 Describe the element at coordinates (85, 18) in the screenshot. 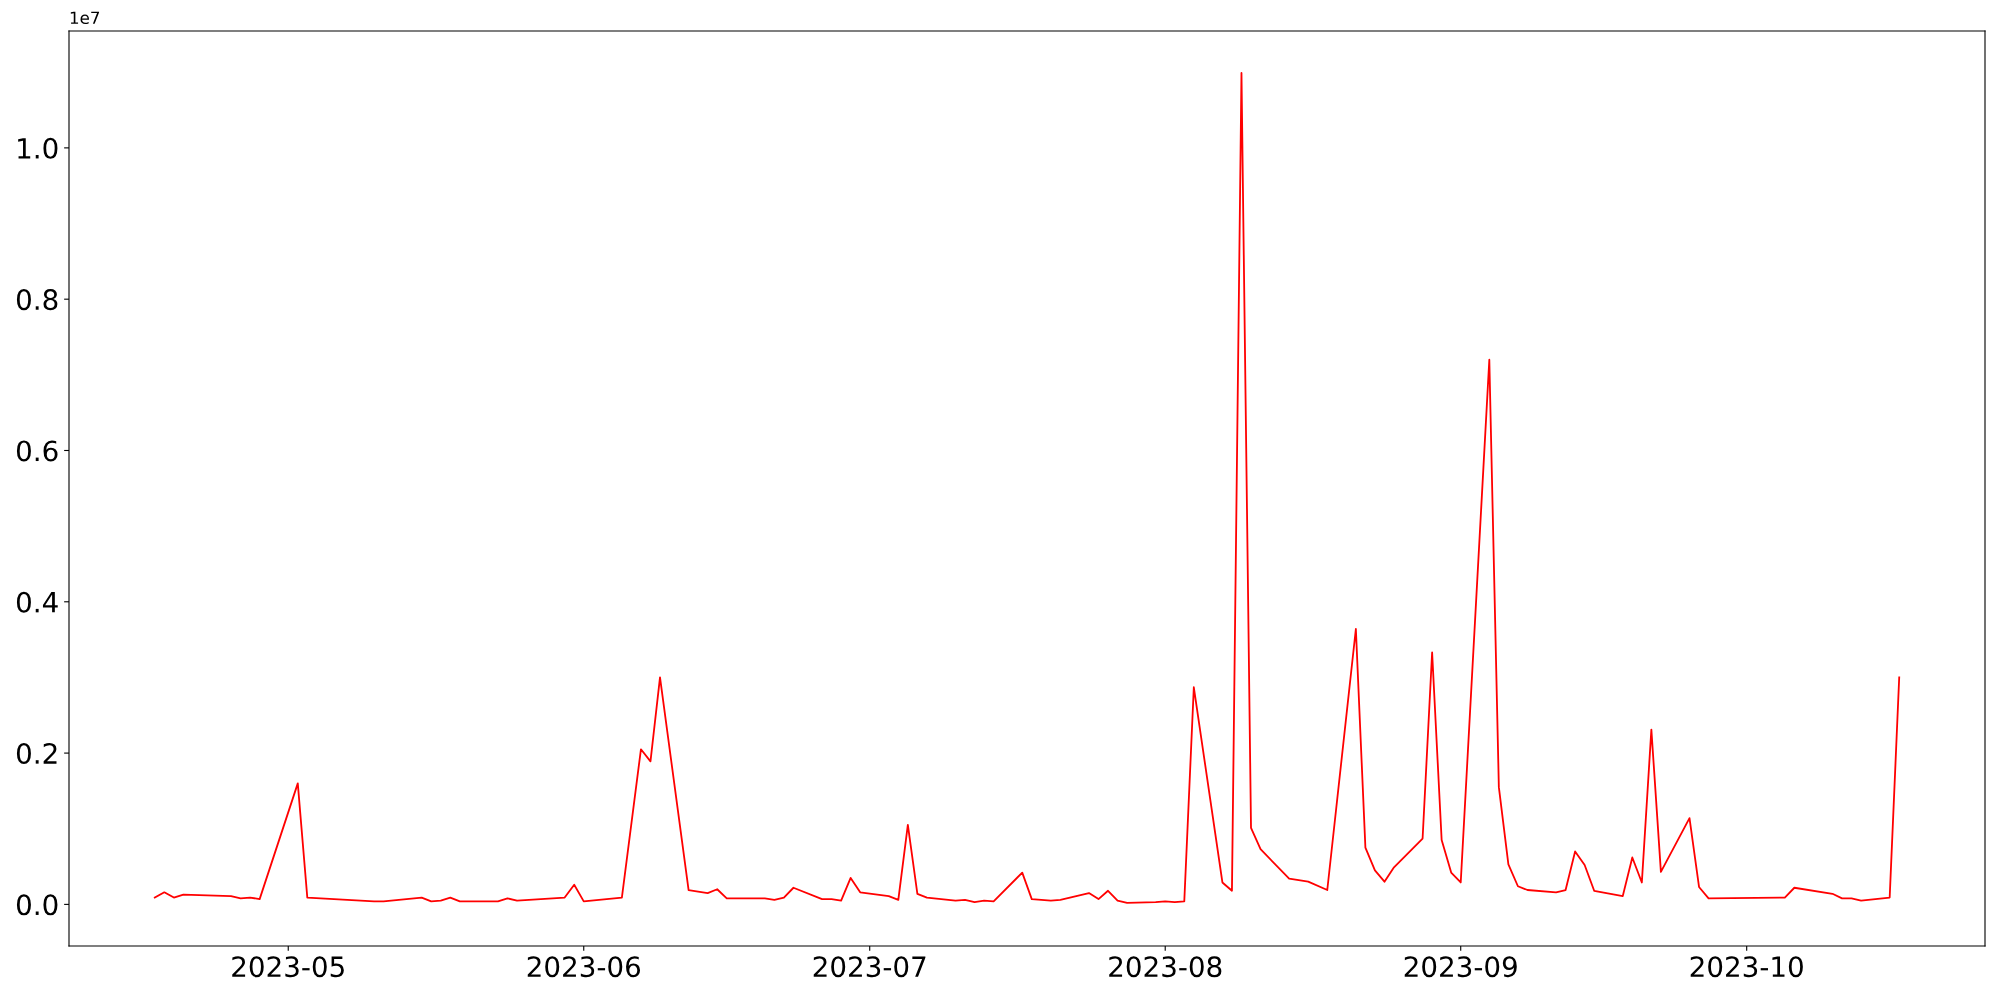

I see `text: 1e7` at that location.